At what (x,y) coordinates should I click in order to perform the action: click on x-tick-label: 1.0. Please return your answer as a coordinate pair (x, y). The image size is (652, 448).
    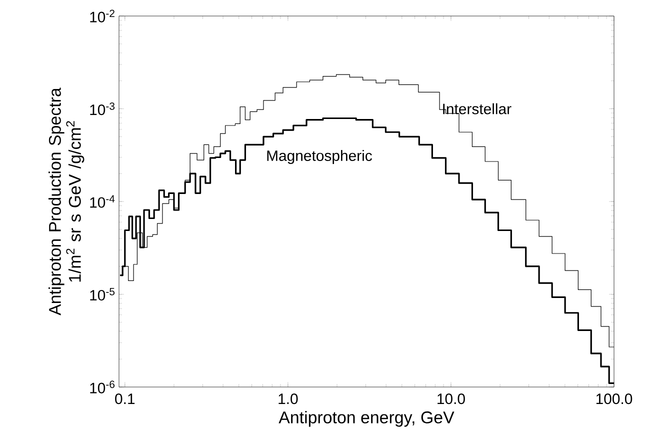
    Looking at the image, I should click on (288, 399).